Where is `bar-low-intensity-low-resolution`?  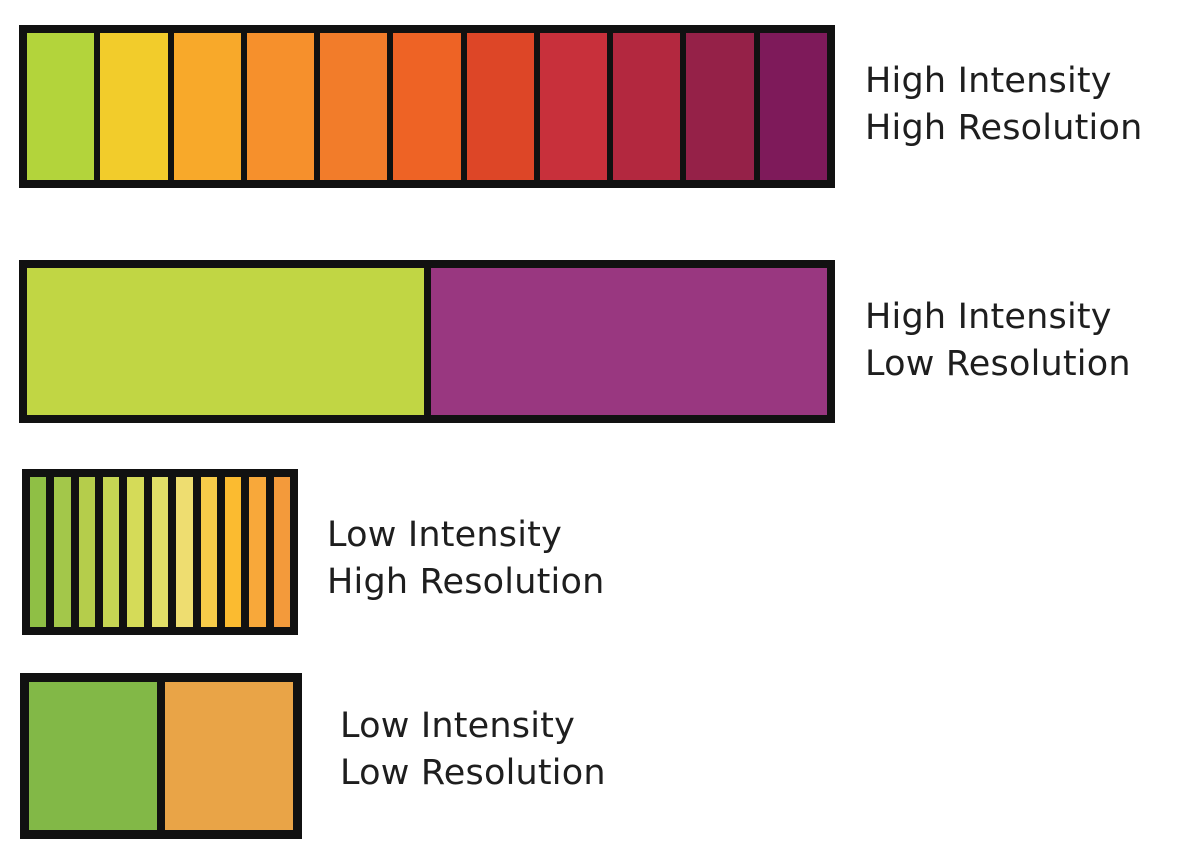 bar-low-intensity-low-resolution is located at coordinates (161, 756).